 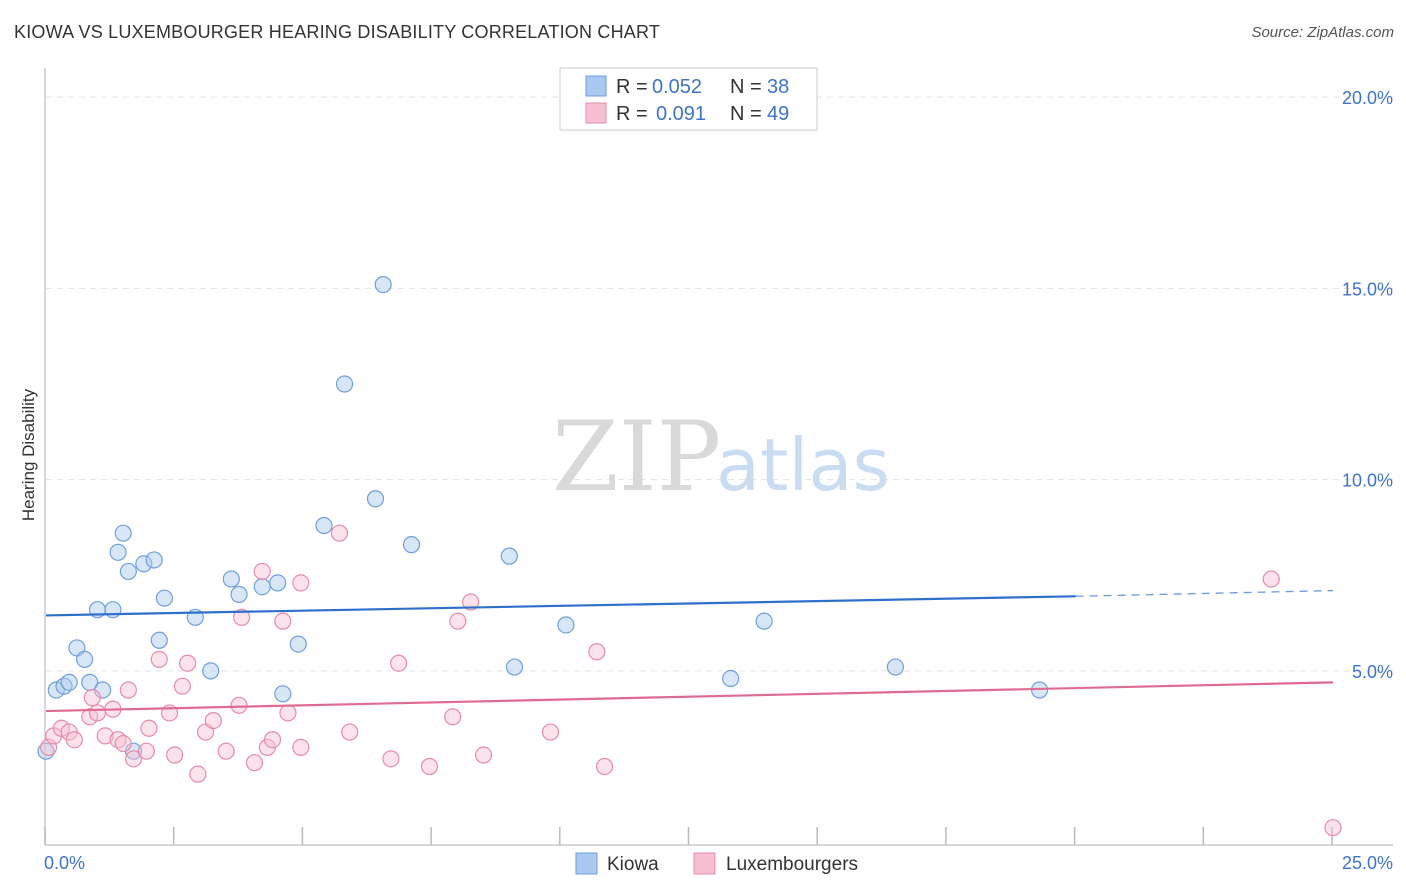 What do you see at coordinates (1367, 385) in the screenshot?
I see `y-tick-labels: 5.0% 10.0% 15.0% 20.0%` at bounding box center [1367, 385].